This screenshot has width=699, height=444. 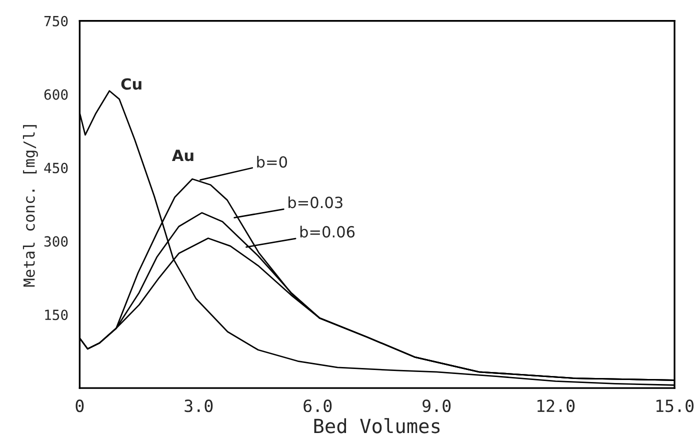 What do you see at coordinates (56, 241) in the screenshot?
I see `y-tick-label: 300` at bounding box center [56, 241].